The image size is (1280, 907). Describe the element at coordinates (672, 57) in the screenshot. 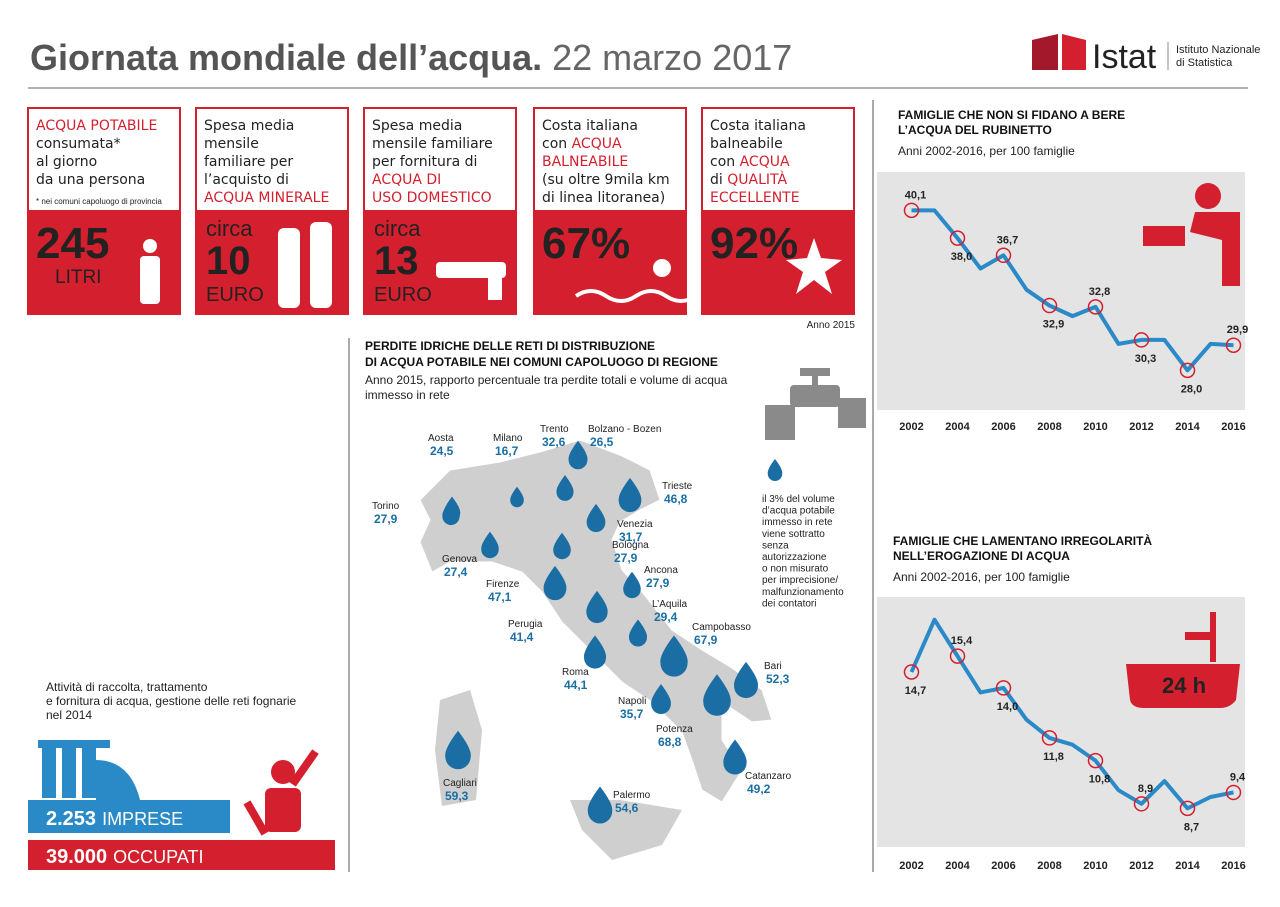

I see `date: 22 marzo 2017` at that location.